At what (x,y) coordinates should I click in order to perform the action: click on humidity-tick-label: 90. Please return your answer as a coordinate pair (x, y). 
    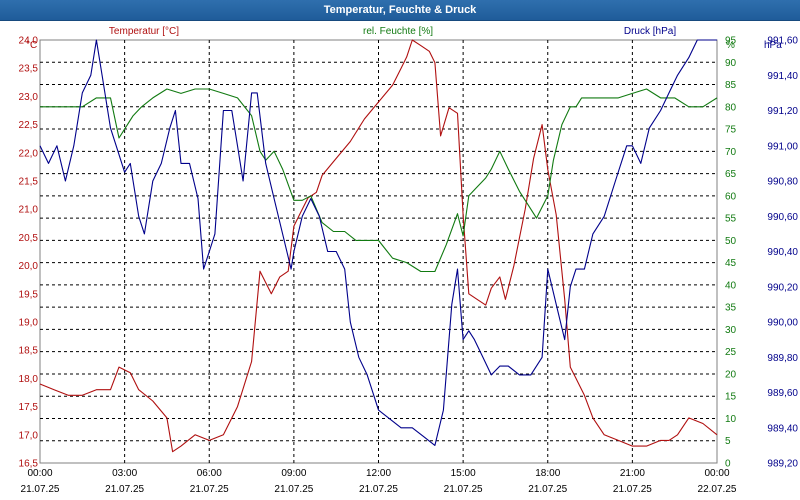
    Looking at the image, I should click on (731, 63).